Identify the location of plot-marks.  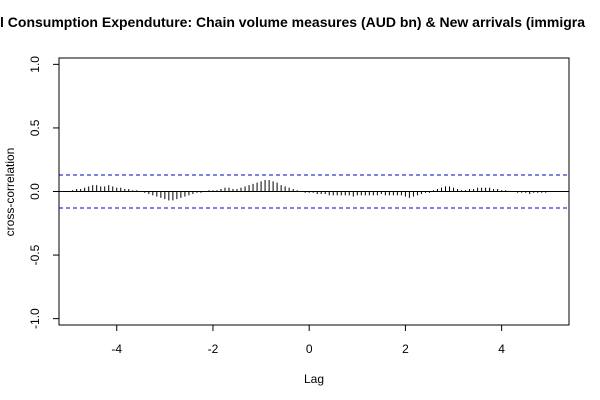
(314, 191).